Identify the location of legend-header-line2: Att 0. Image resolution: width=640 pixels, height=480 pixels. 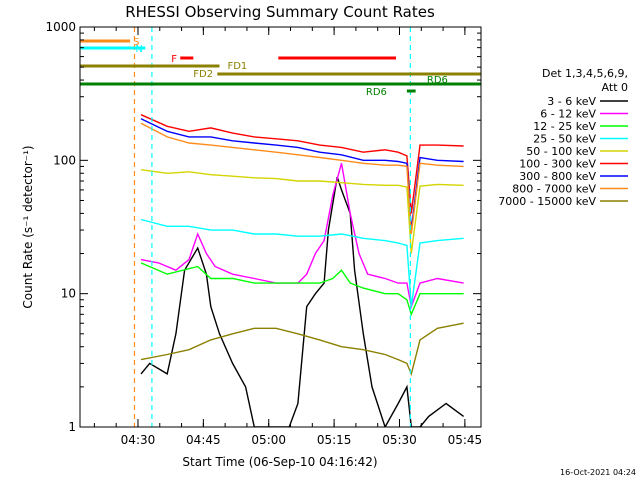
(615, 87).